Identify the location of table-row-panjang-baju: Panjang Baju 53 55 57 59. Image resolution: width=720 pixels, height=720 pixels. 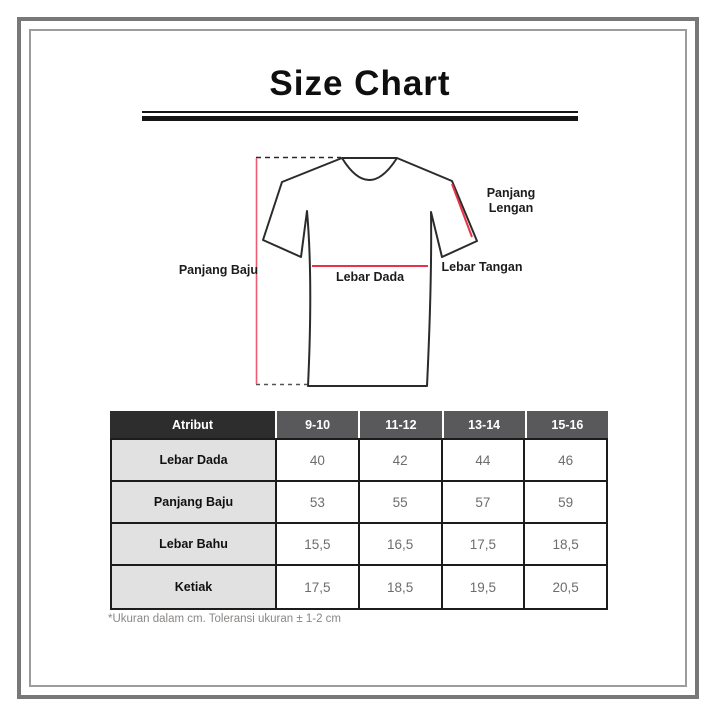
(359, 503).